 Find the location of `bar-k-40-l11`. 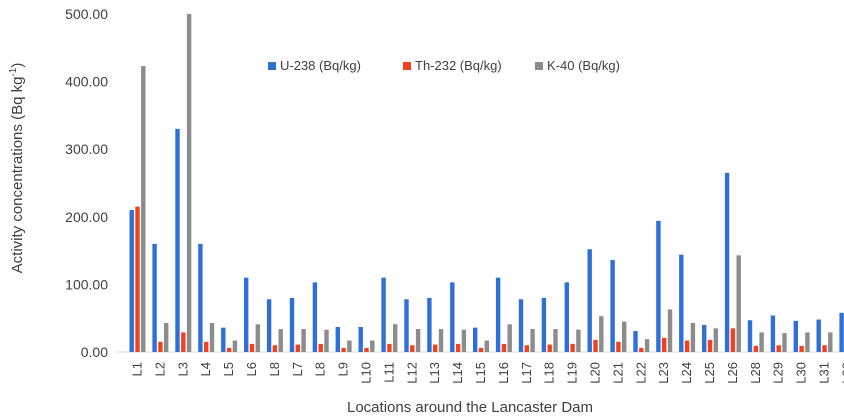

bar-k-40-l11 is located at coordinates (395, 338).